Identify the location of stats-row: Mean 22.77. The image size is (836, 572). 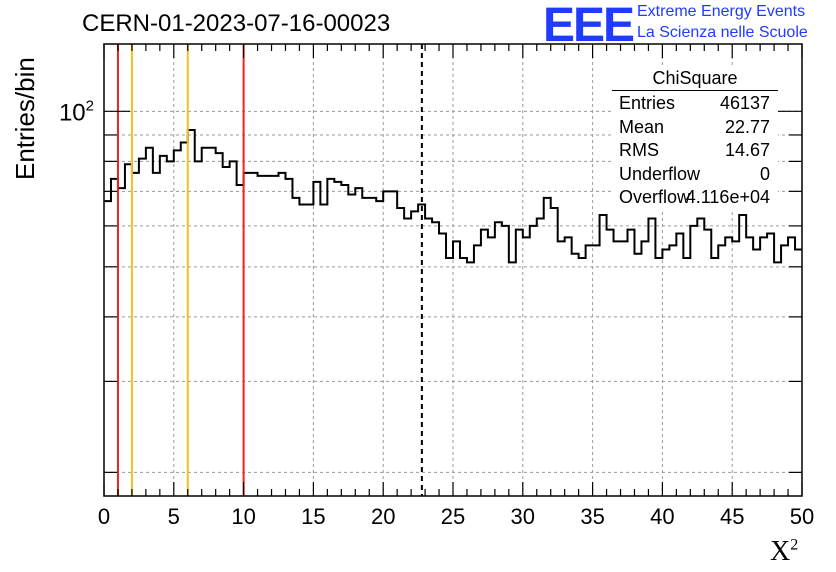
(695, 127).